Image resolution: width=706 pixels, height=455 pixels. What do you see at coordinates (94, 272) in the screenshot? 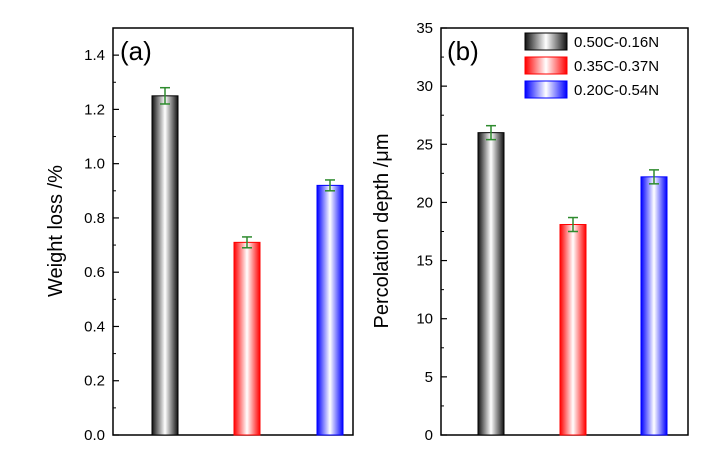
I see `y-tick-label: 0.6` at bounding box center [94, 272].